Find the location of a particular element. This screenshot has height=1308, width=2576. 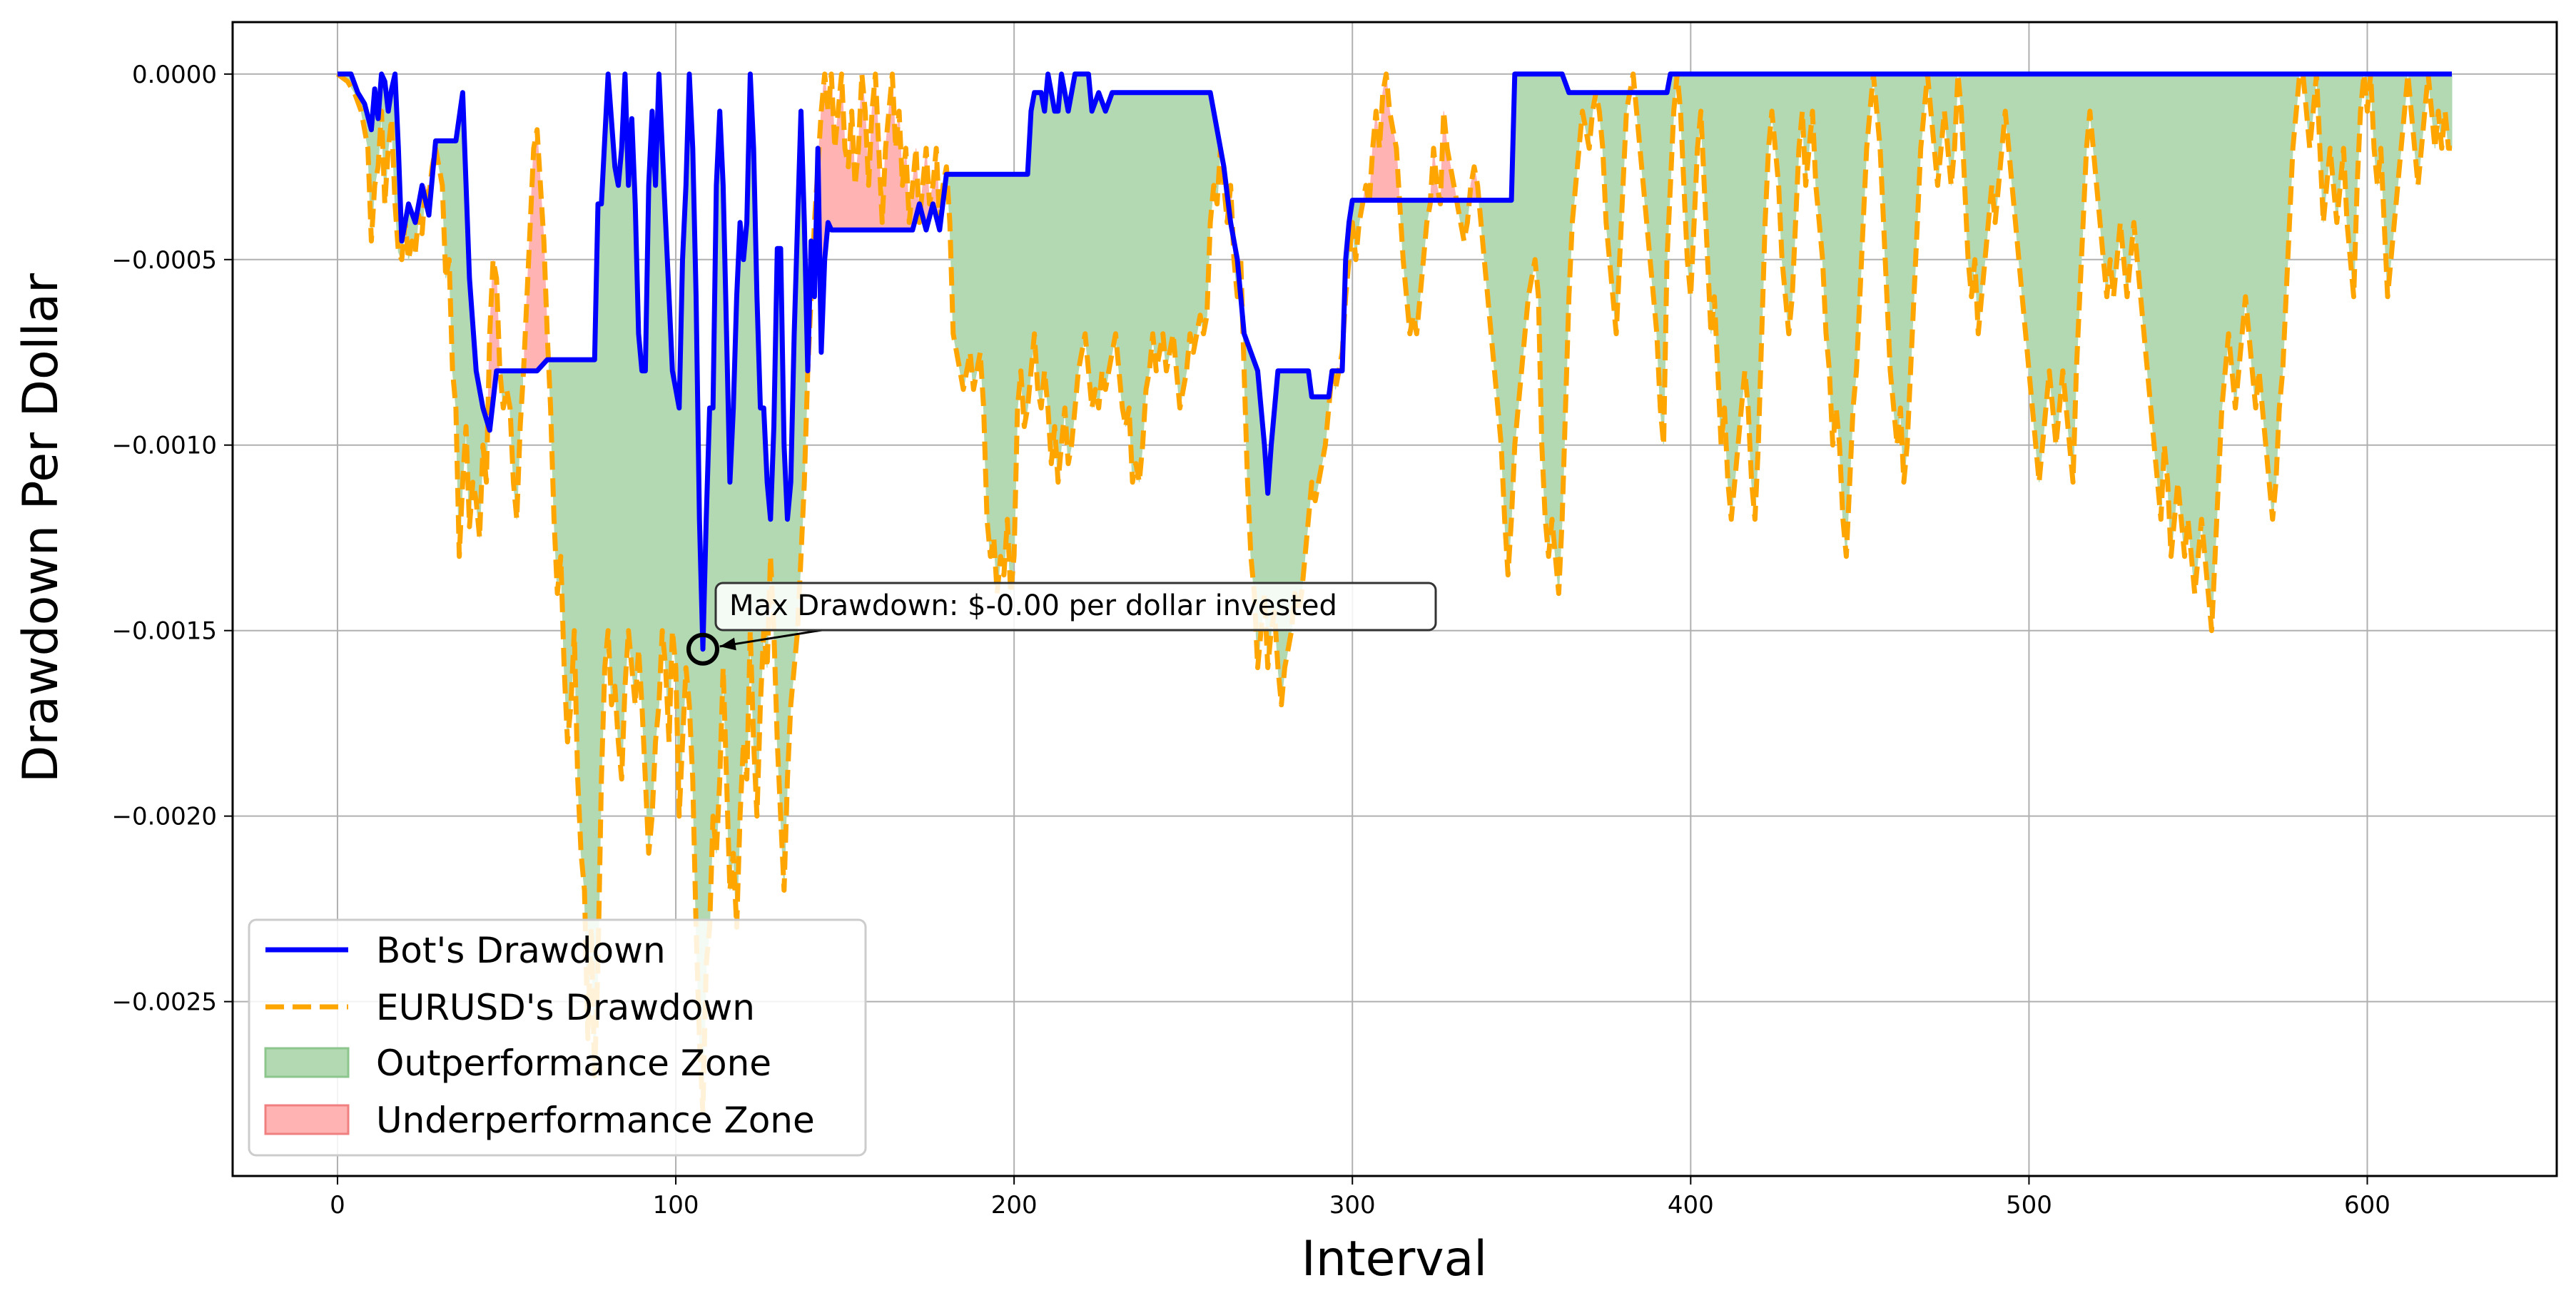

y-tick-label: −0.0025 is located at coordinates (164, 1003).